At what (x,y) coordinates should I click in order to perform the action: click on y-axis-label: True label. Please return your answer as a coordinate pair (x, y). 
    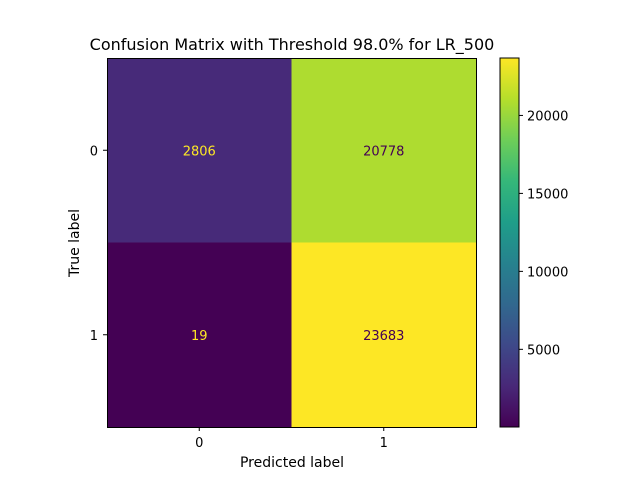
    Looking at the image, I should click on (75, 243).